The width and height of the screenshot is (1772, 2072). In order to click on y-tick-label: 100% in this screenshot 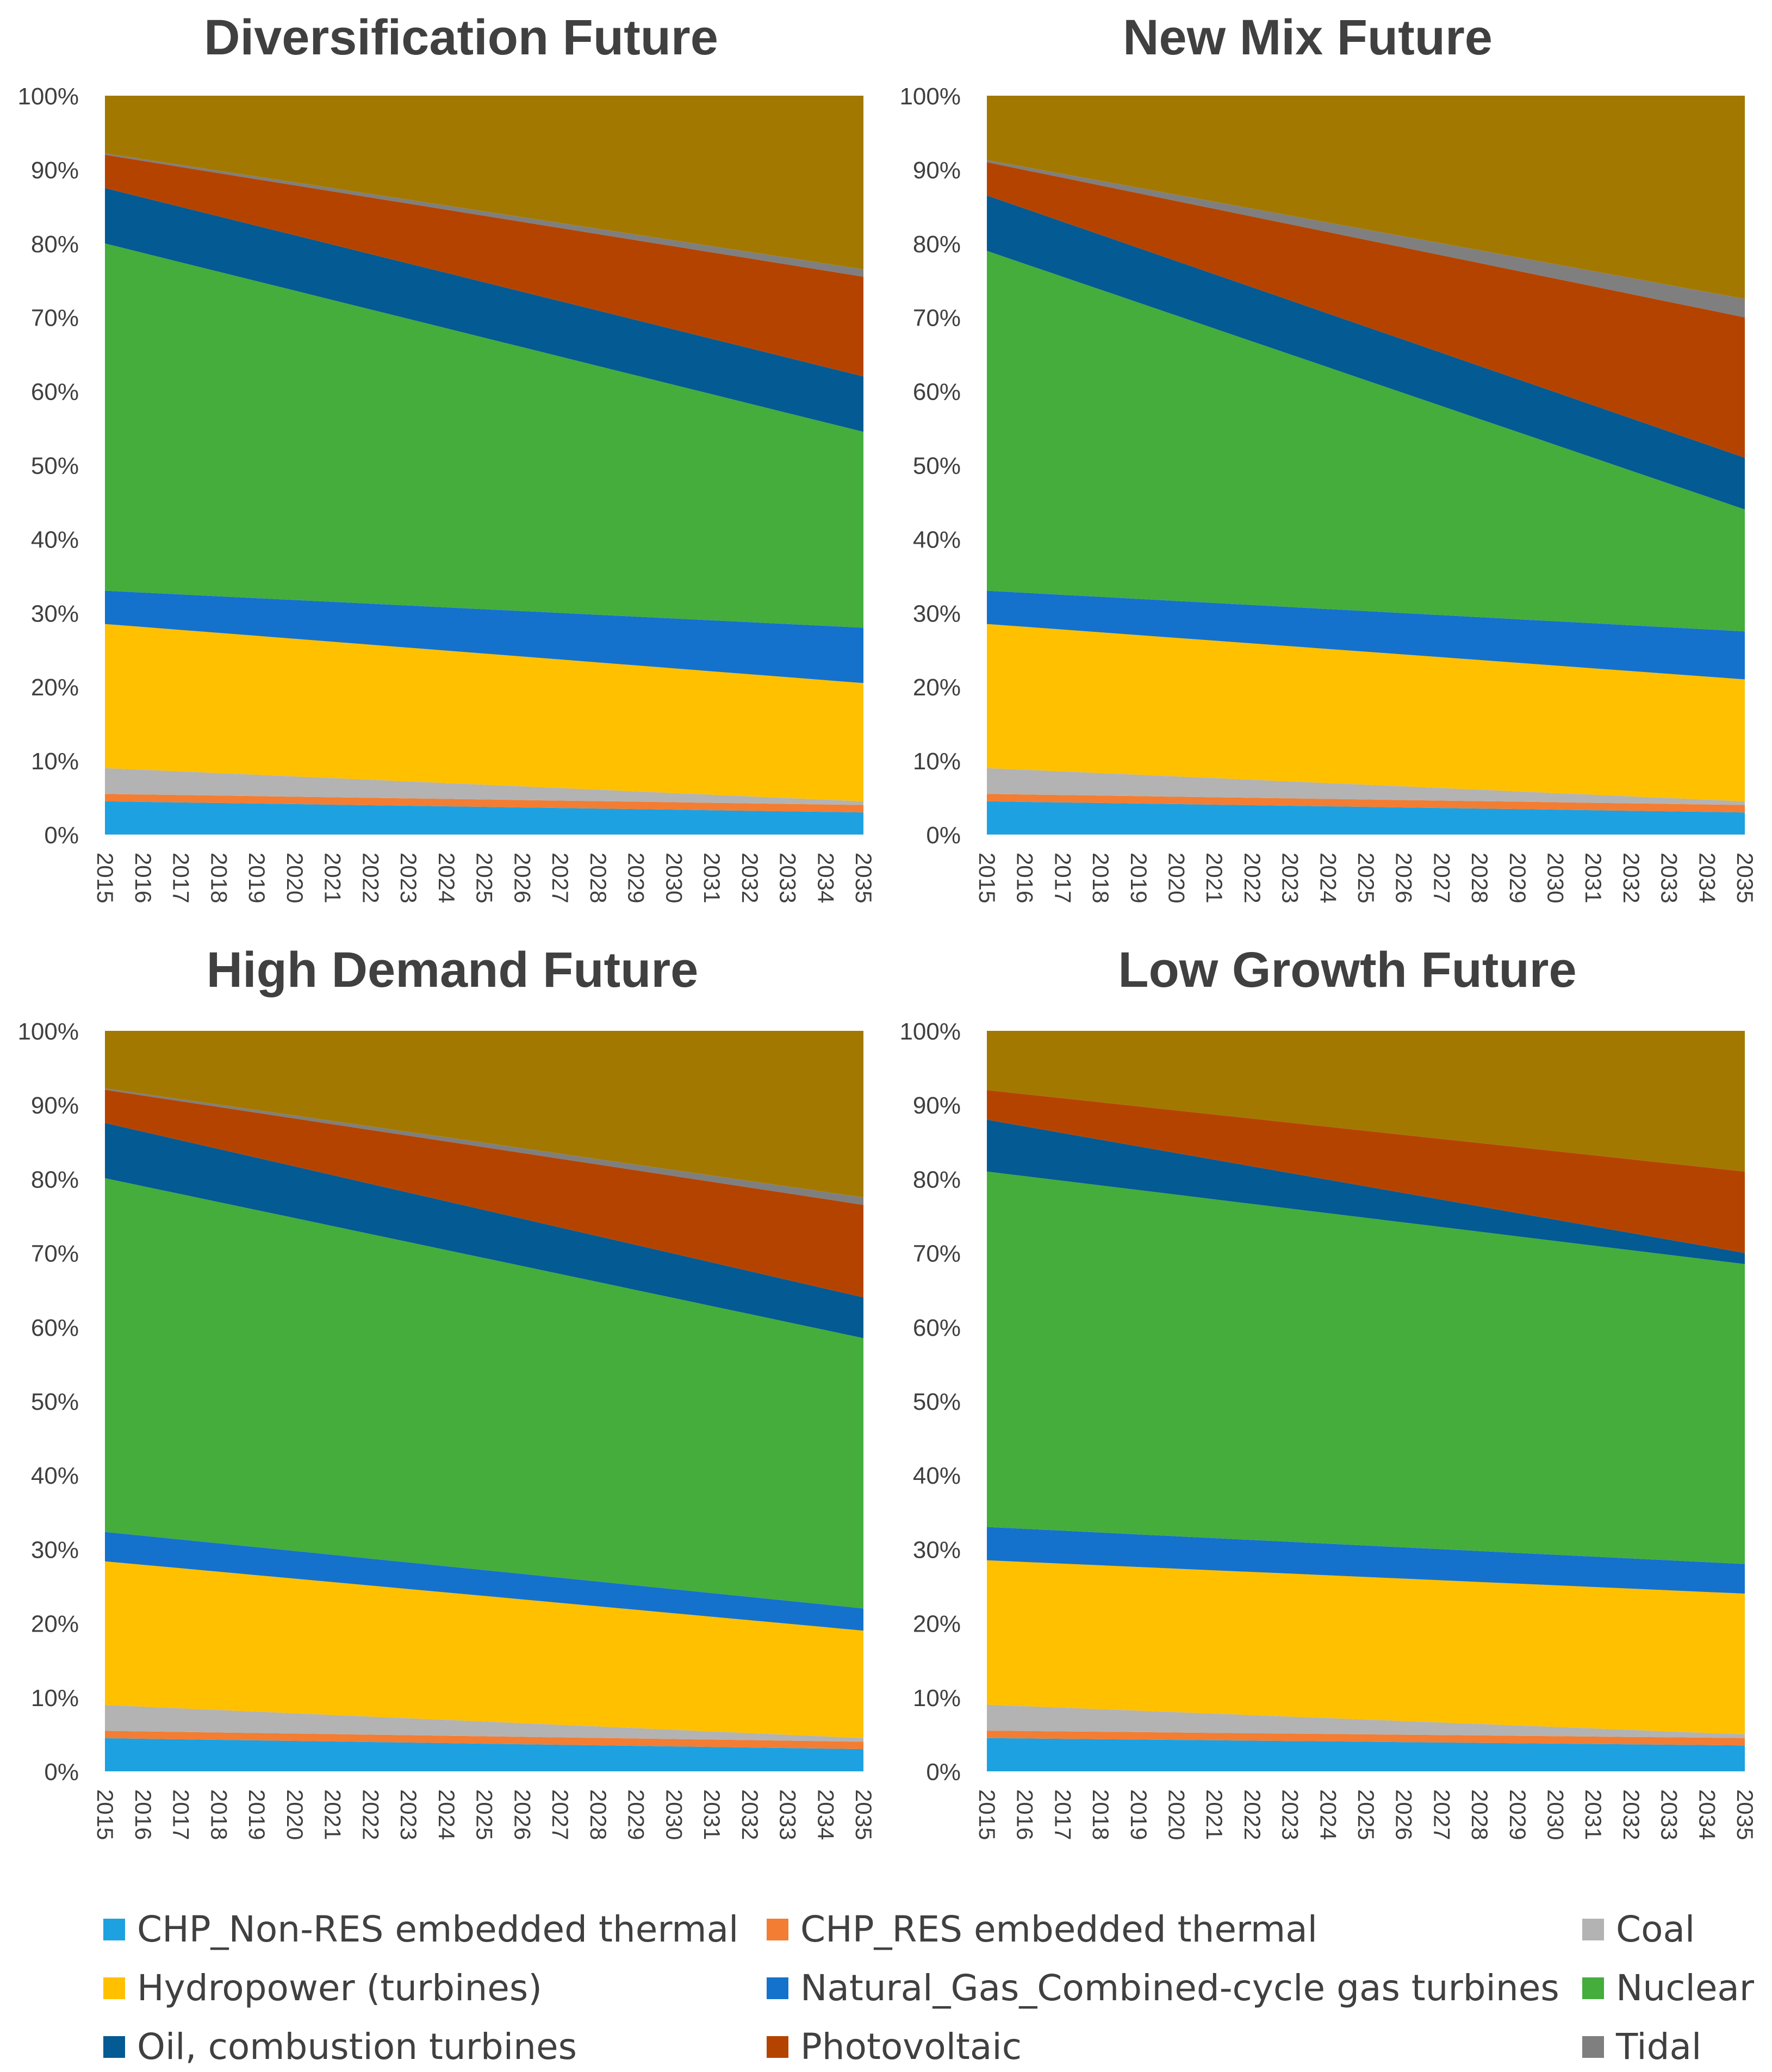, I will do `click(930, 96)`.